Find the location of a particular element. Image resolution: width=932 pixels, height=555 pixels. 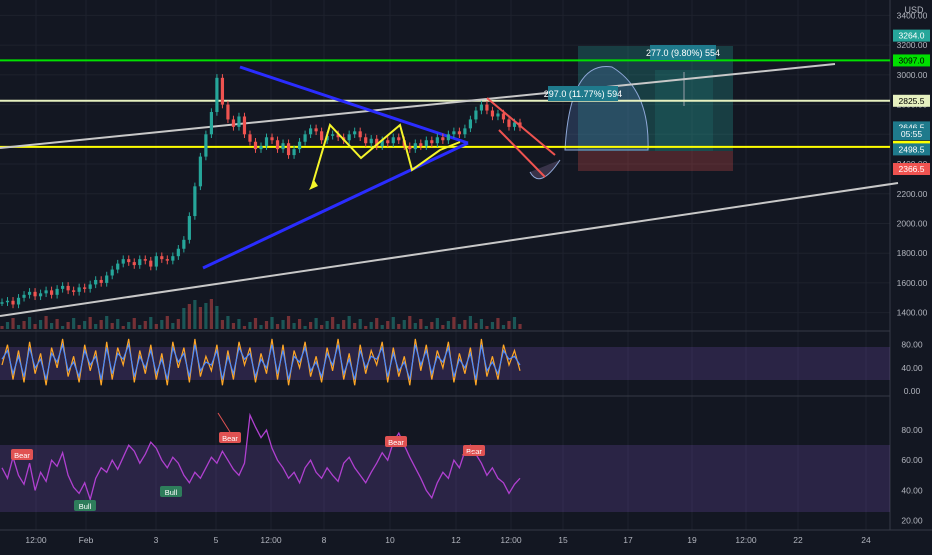

stop-zone is located at coordinates (655, 161).